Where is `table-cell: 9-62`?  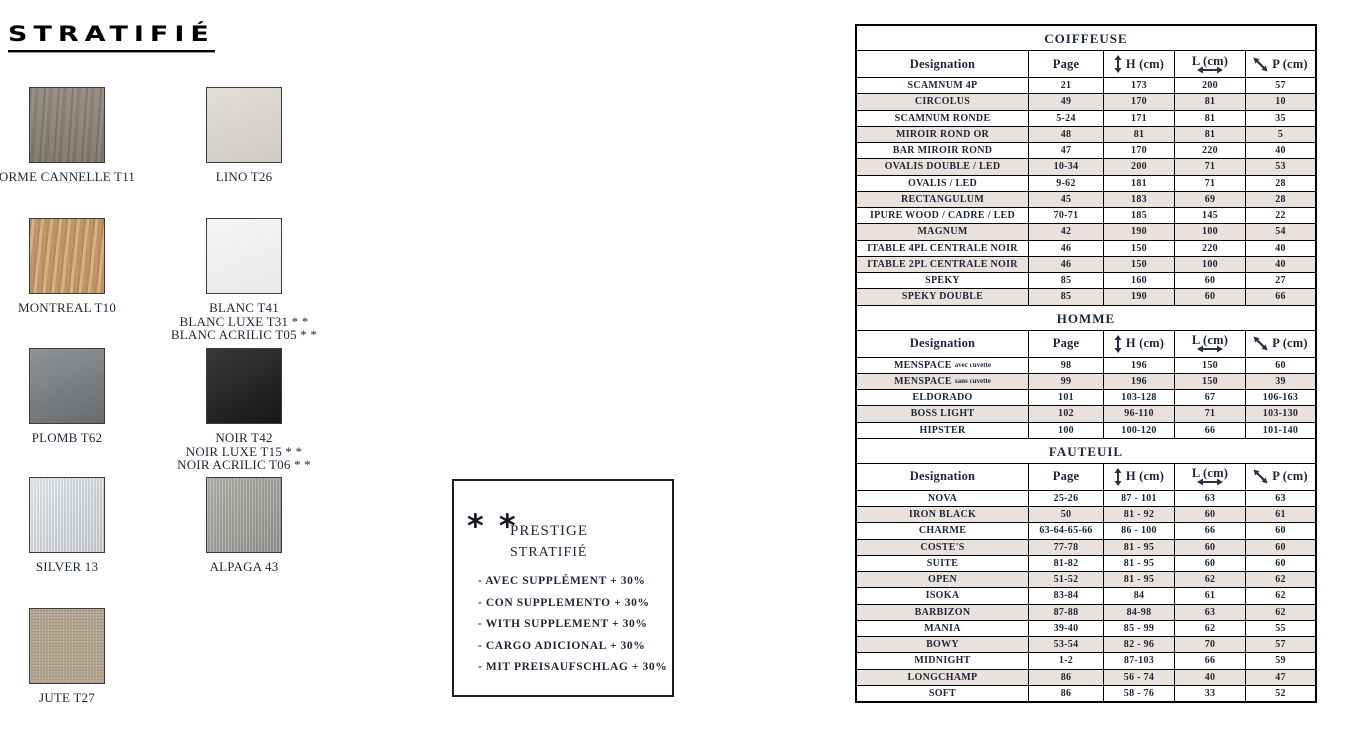
table-cell: 9-62 is located at coordinates (1065, 183).